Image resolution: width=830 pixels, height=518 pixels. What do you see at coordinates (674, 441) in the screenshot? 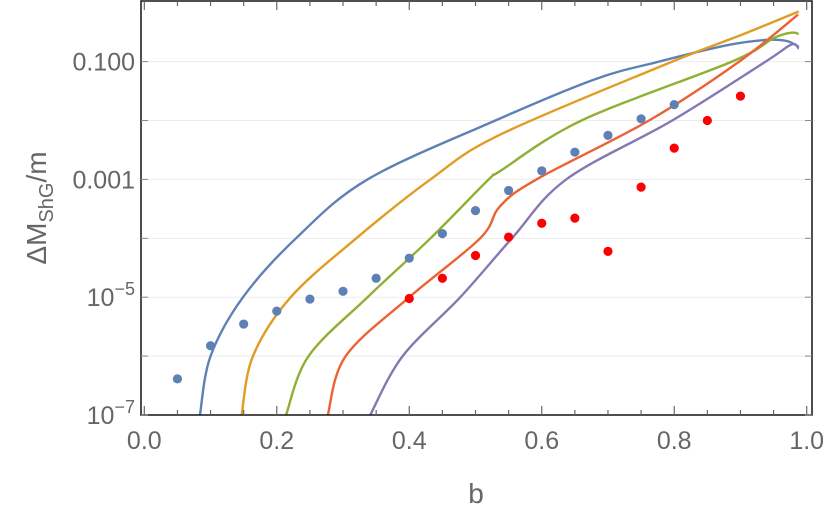
I see `x-tick-label: 0.8` at bounding box center [674, 441].